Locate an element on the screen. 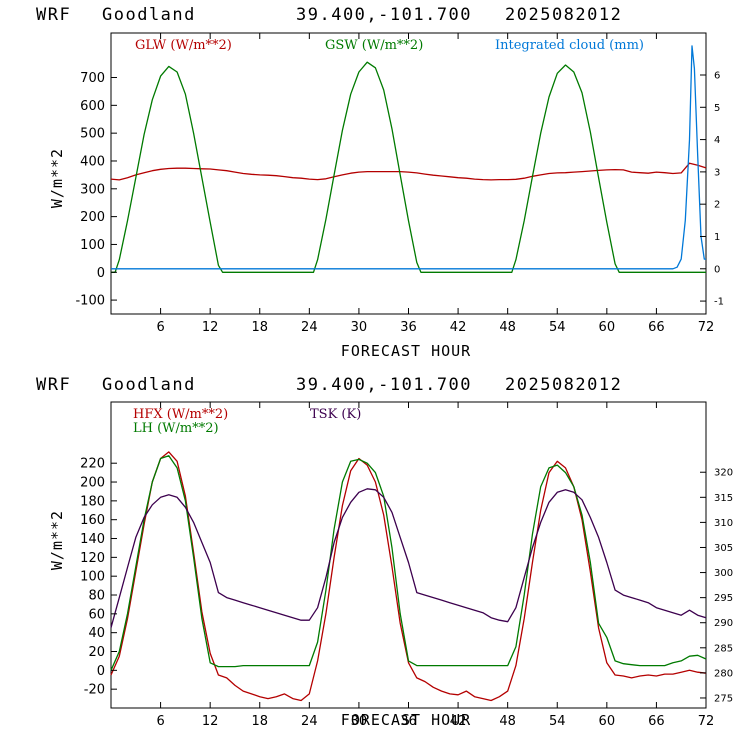  bottom-y-axis-label: W/m**2 is located at coordinates (57, 540).